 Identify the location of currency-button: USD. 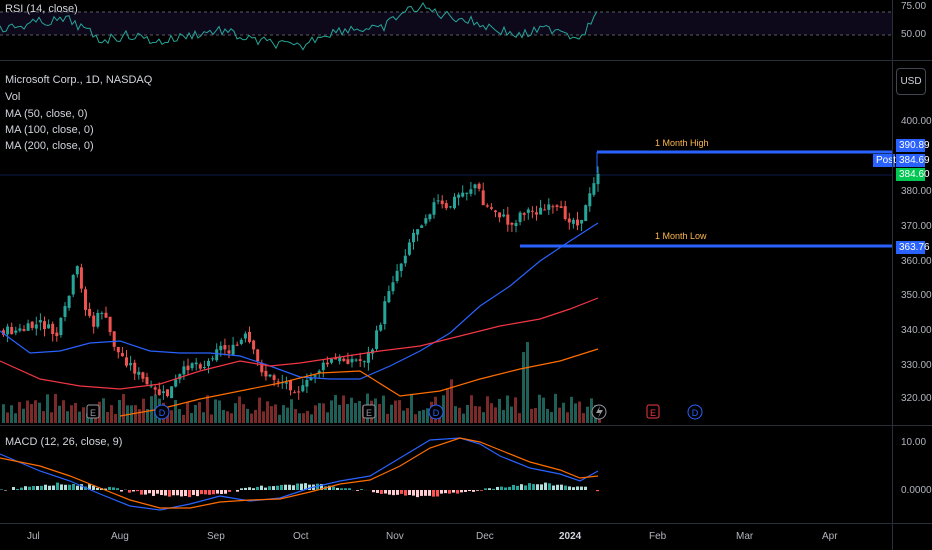
(911, 81).